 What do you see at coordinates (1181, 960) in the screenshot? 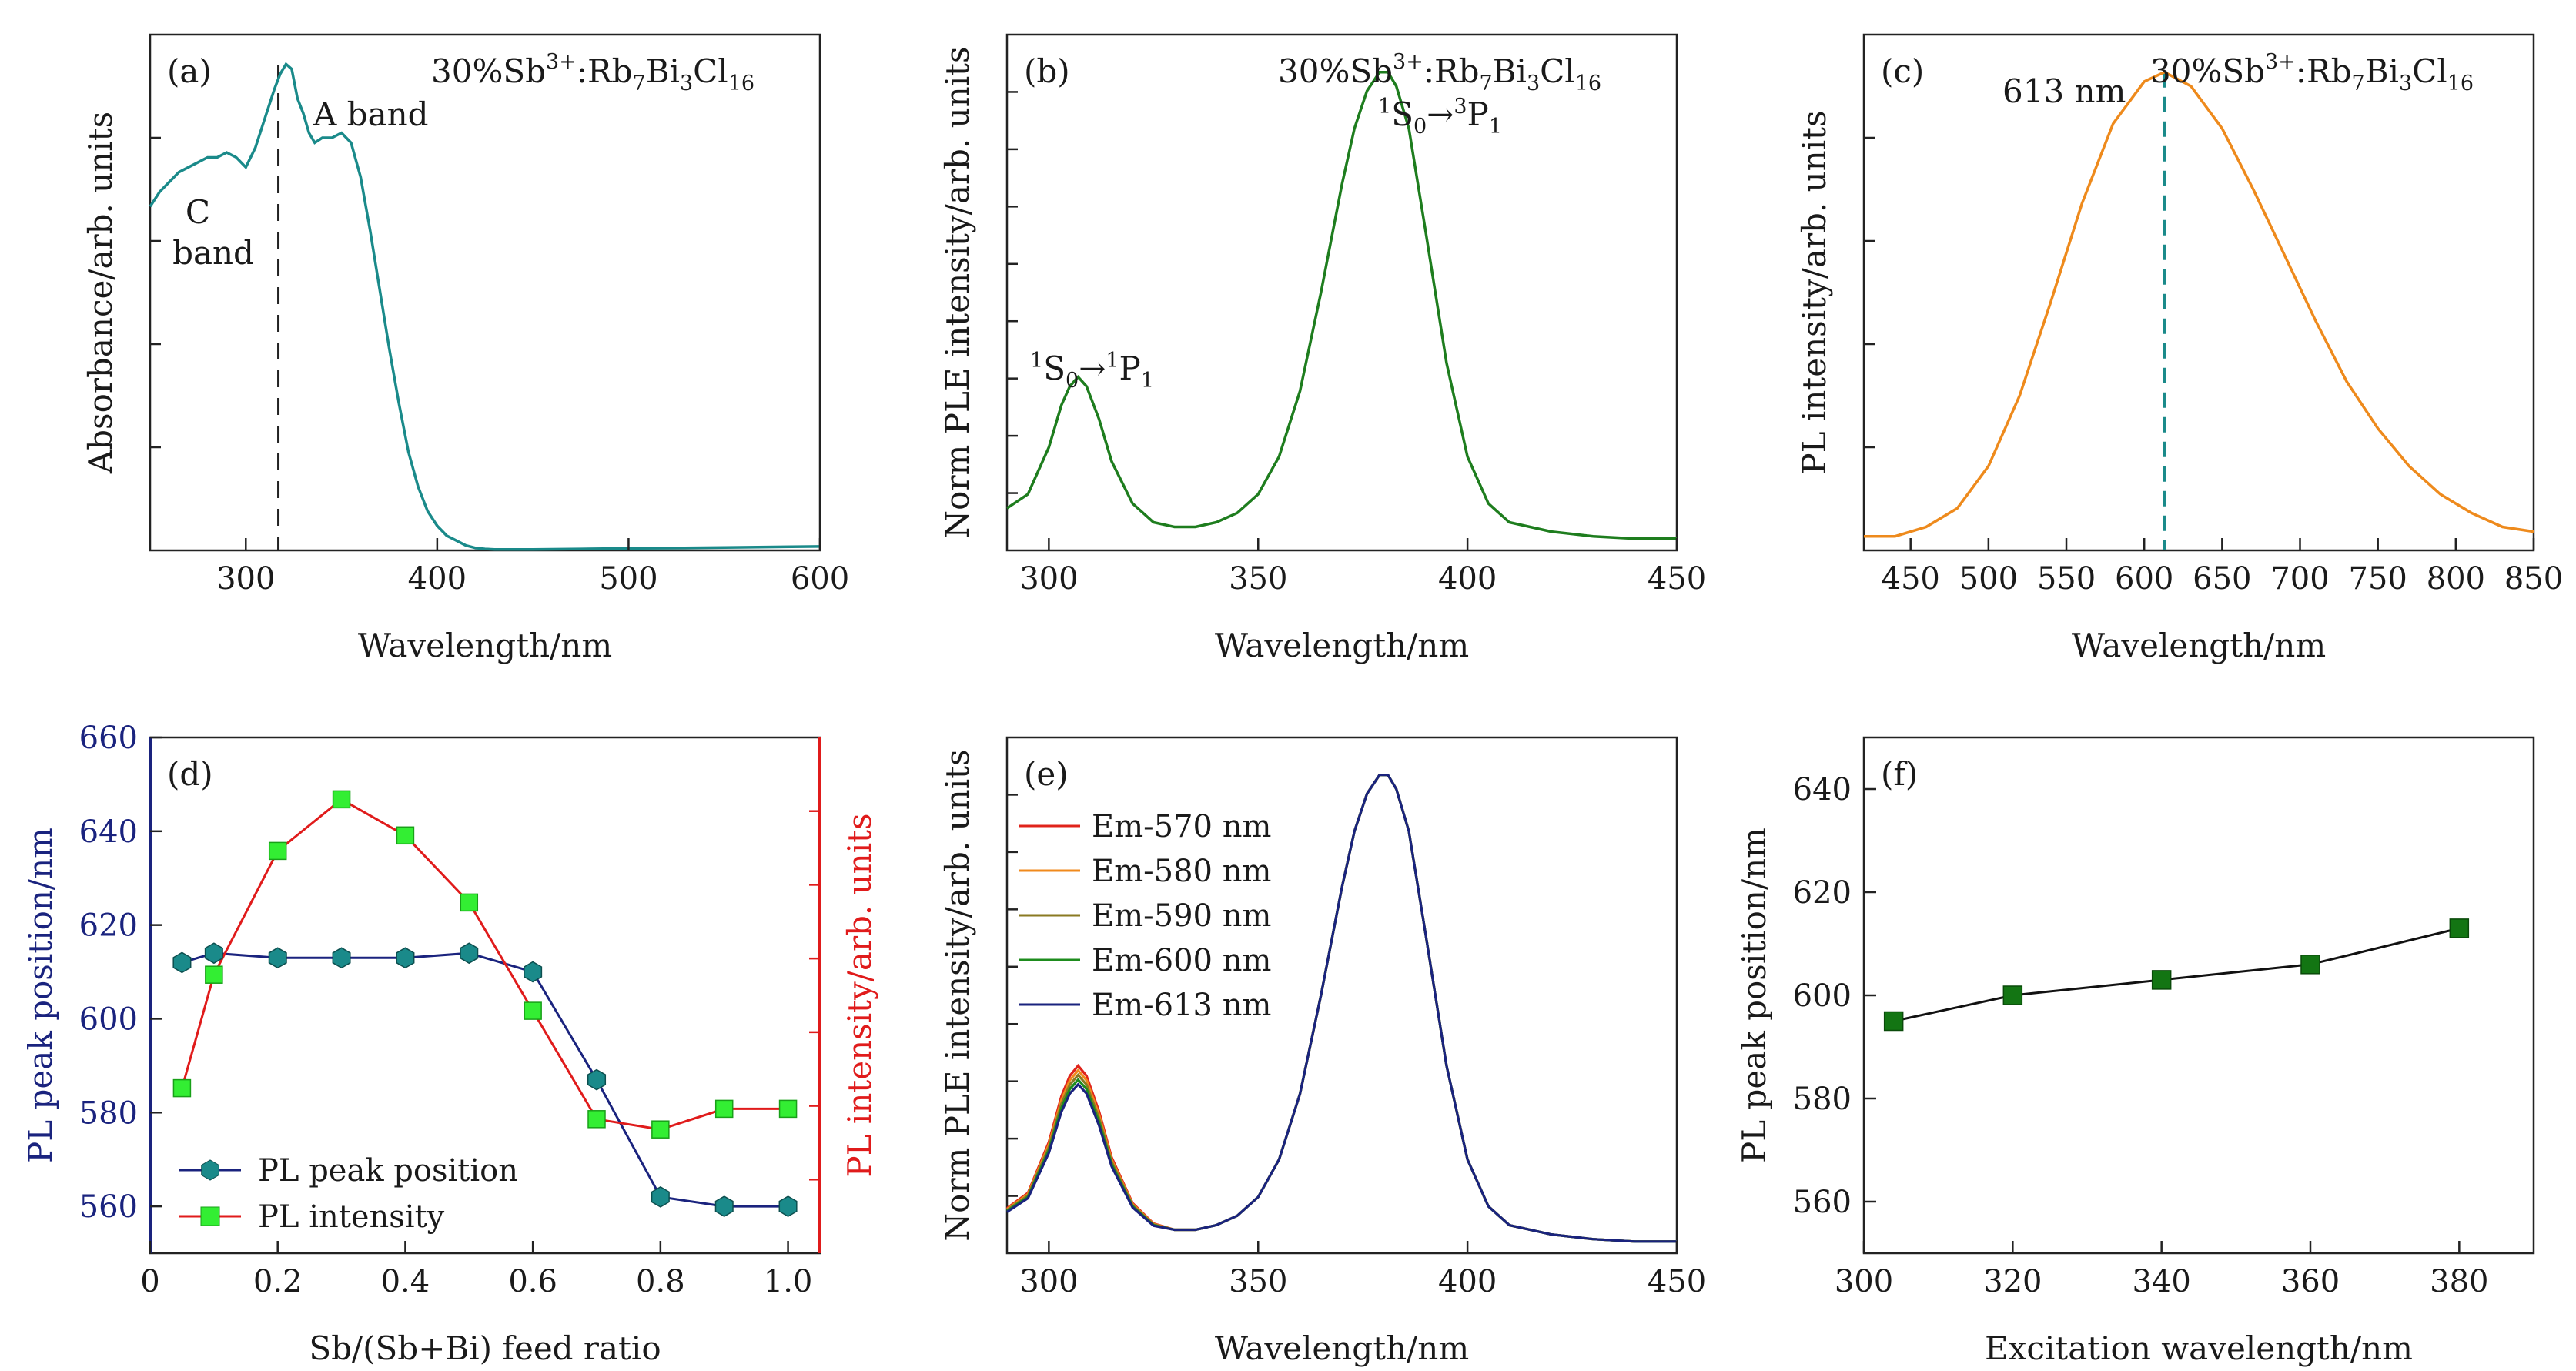
I see `panel-e-legend-label-600: Em-600 nm` at bounding box center [1181, 960].